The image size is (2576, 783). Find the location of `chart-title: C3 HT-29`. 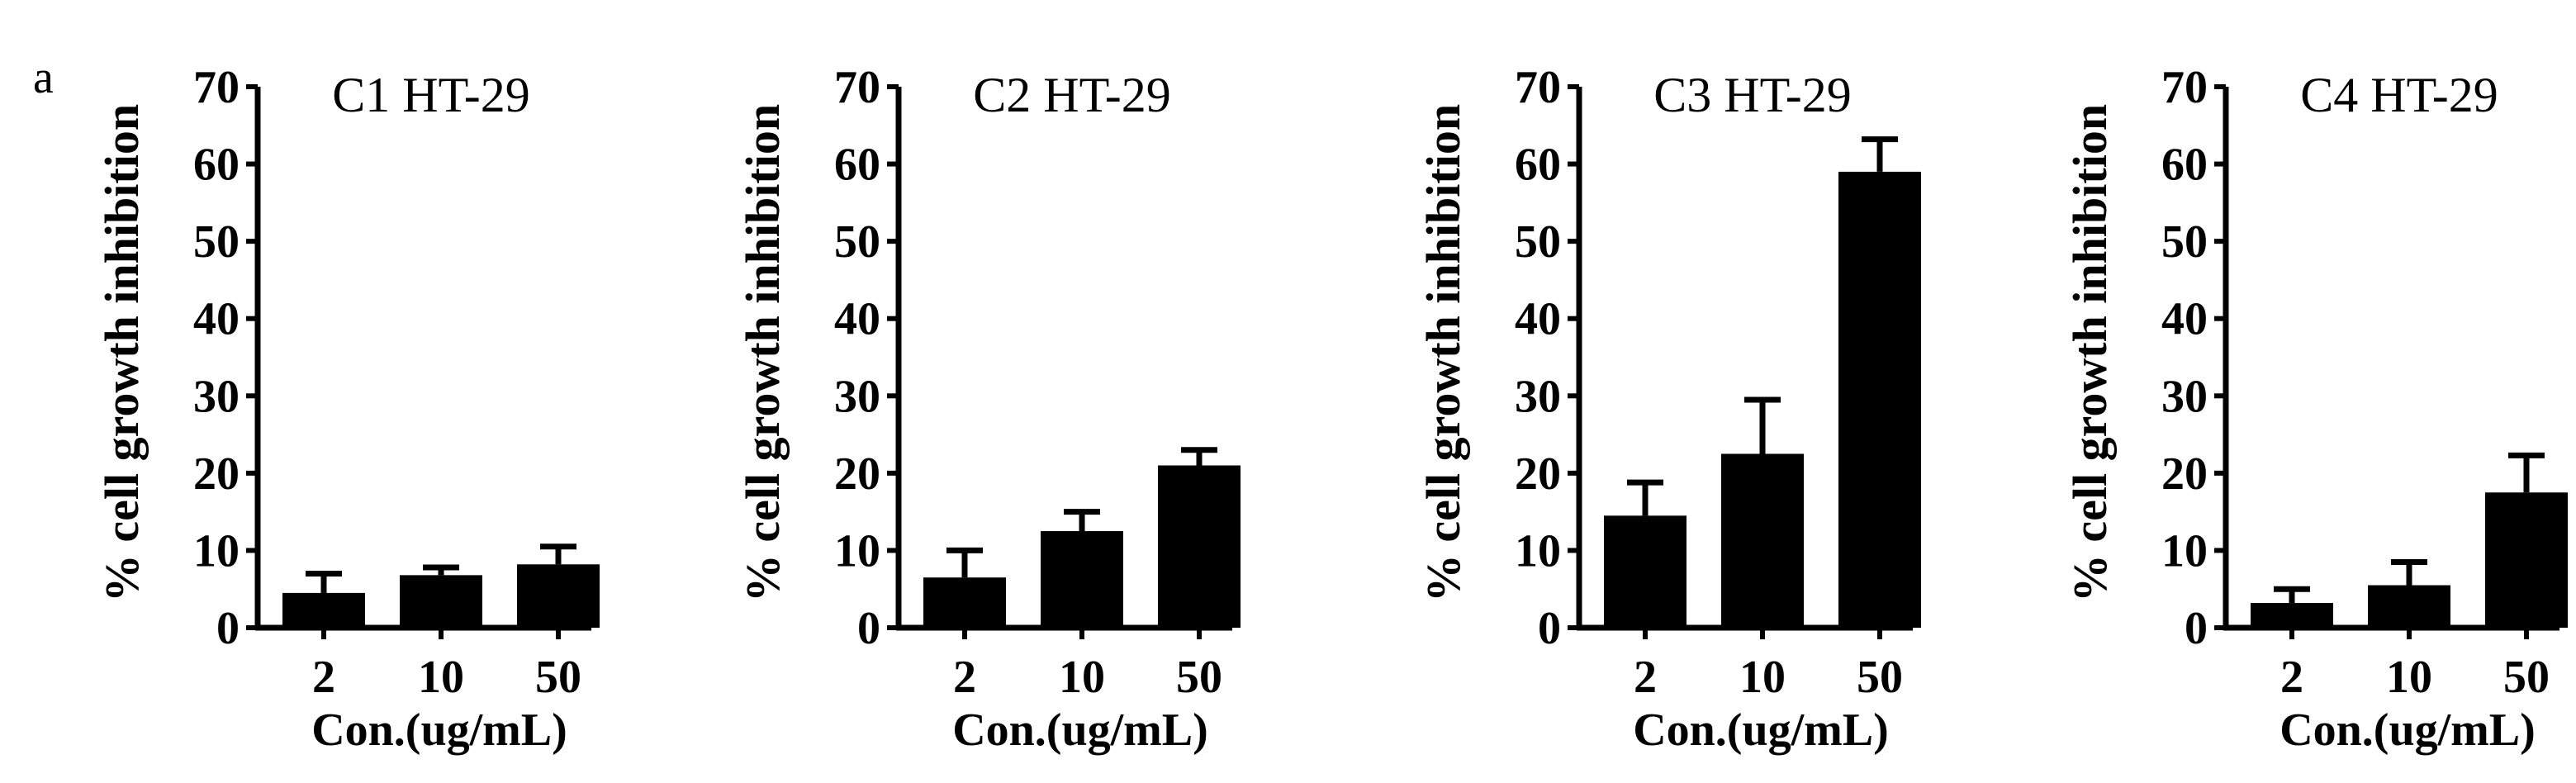

chart-title: C3 HT-29 is located at coordinates (1752, 95).